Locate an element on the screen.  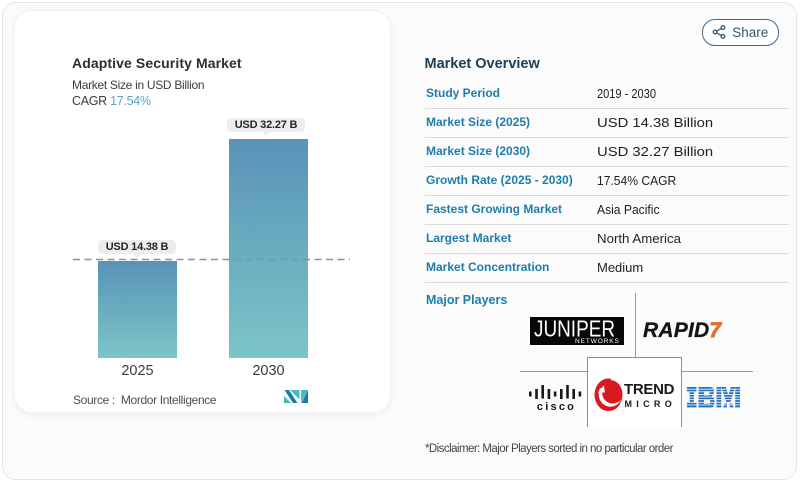
svg-text: NETWORKS is located at coordinates (597, 341).